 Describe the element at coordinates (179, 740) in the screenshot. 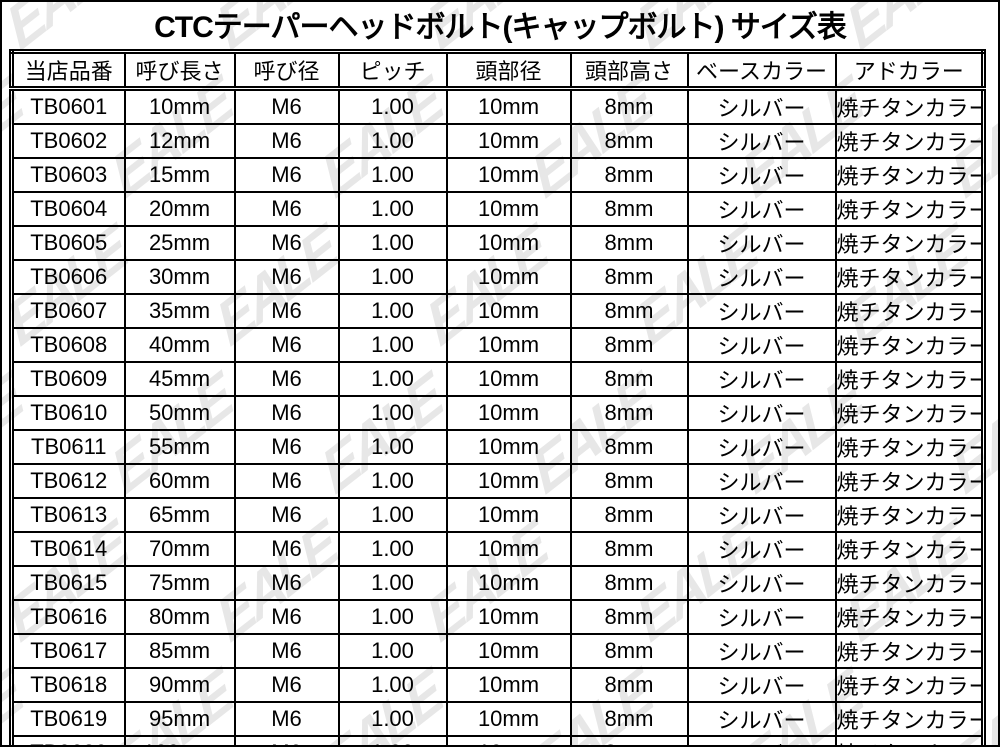

I see `table-cell: 100mm` at that location.